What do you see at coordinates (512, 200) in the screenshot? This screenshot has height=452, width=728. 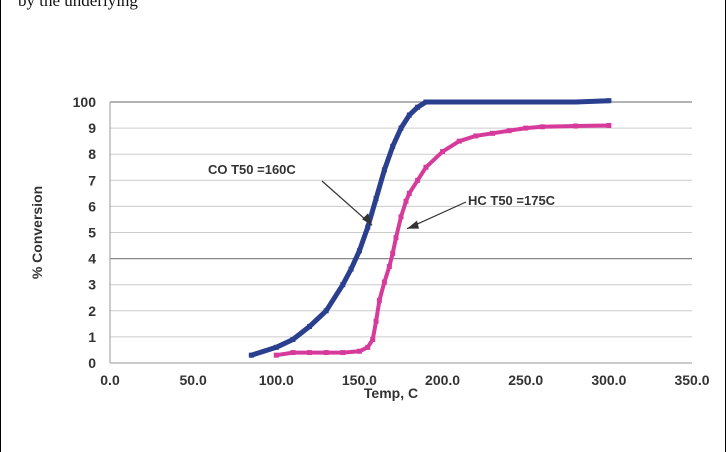 I see `annotation-hc-t50: HC T50 =175C` at bounding box center [512, 200].